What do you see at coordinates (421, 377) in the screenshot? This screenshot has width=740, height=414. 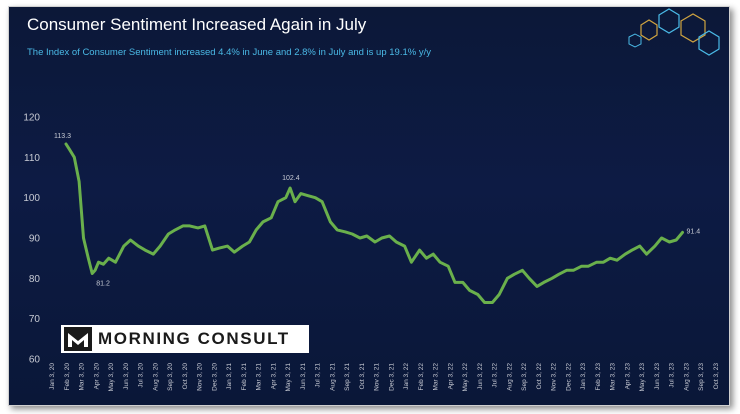 I see `x-tick-label: Feb 3, 22` at bounding box center [421, 377].